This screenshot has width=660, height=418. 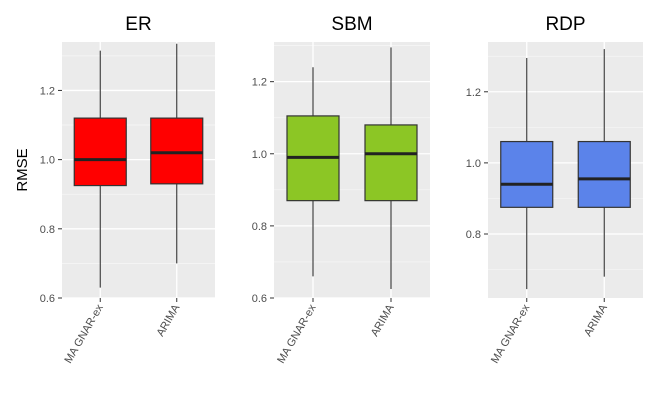 I want to click on panel-title: ER, so click(x=138, y=24).